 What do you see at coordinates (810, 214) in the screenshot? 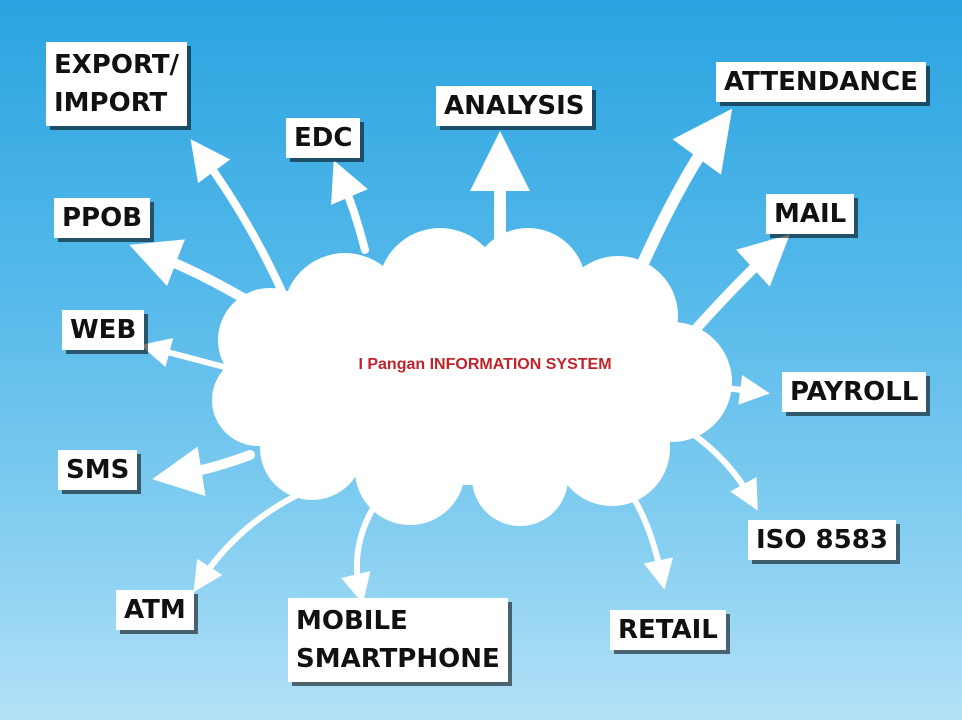
I see `node-mail: MAIL` at bounding box center [810, 214].